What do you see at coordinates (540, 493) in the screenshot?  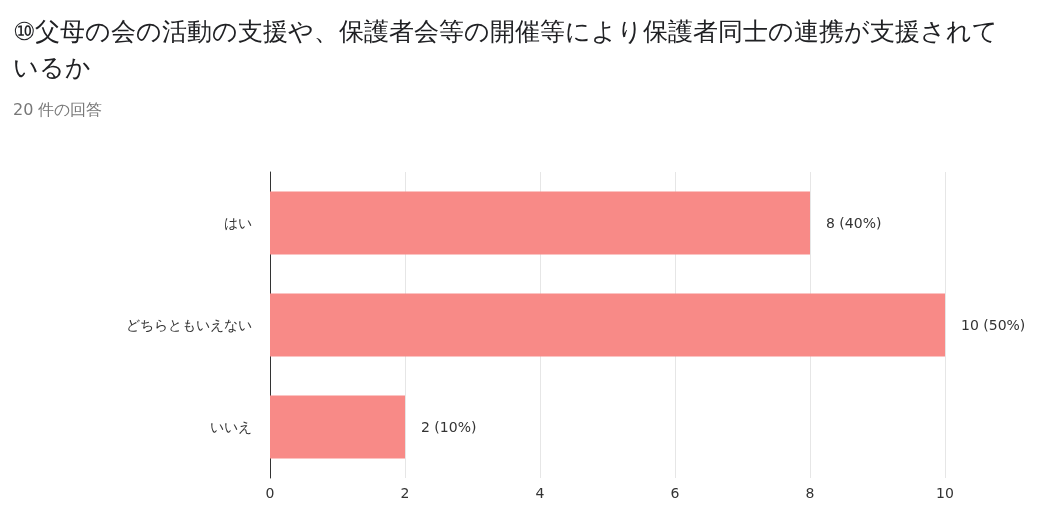 I see `x-tick-label: 4` at bounding box center [540, 493].